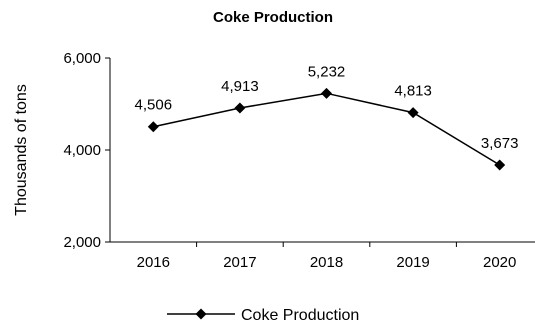  Describe the element at coordinates (273, 17) in the screenshot. I see `chart-title: Coke Production` at that location.